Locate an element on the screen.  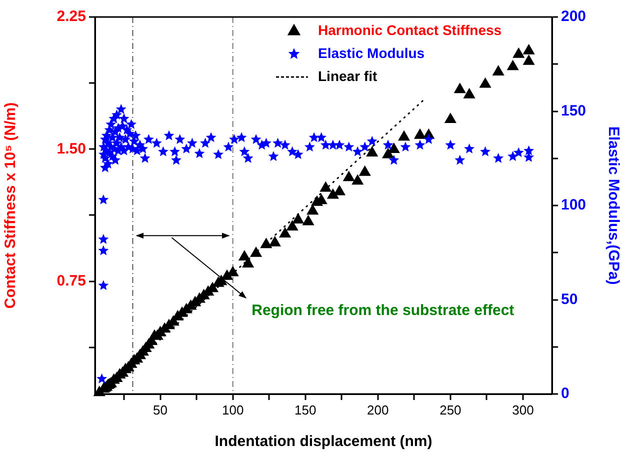
x-tick-label: 50 is located at coordinates (160, 410).